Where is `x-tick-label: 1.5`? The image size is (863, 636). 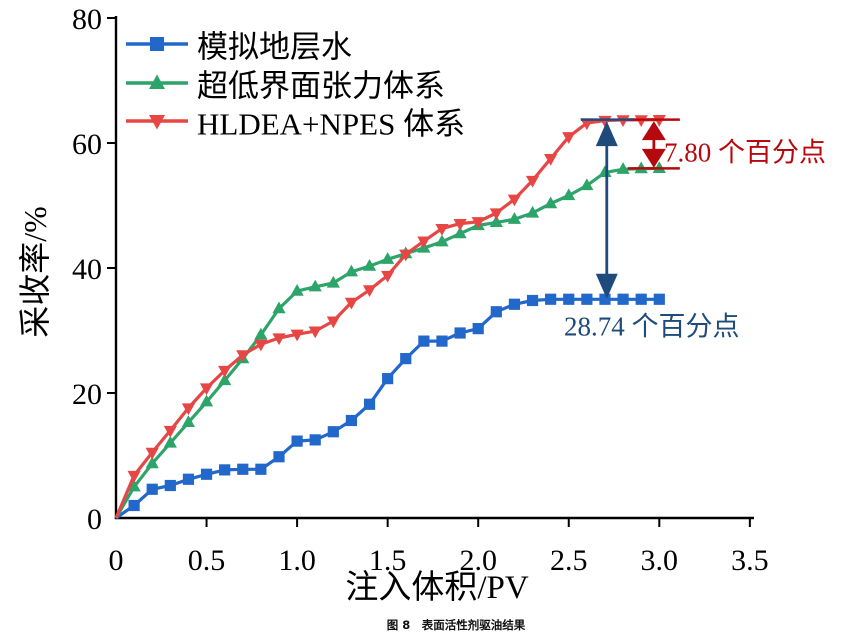 x-tick-label: 1.5 is located at coordinates (388, 560).